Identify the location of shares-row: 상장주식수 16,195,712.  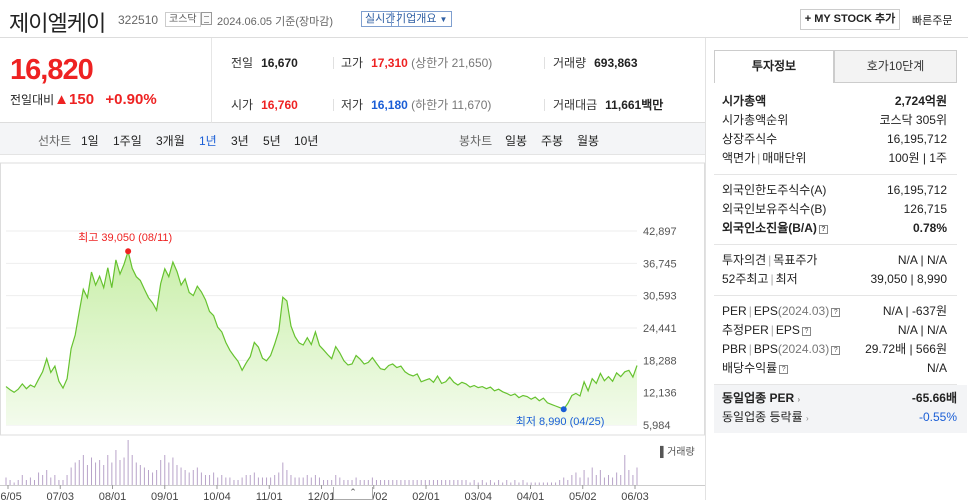
(834, 139).